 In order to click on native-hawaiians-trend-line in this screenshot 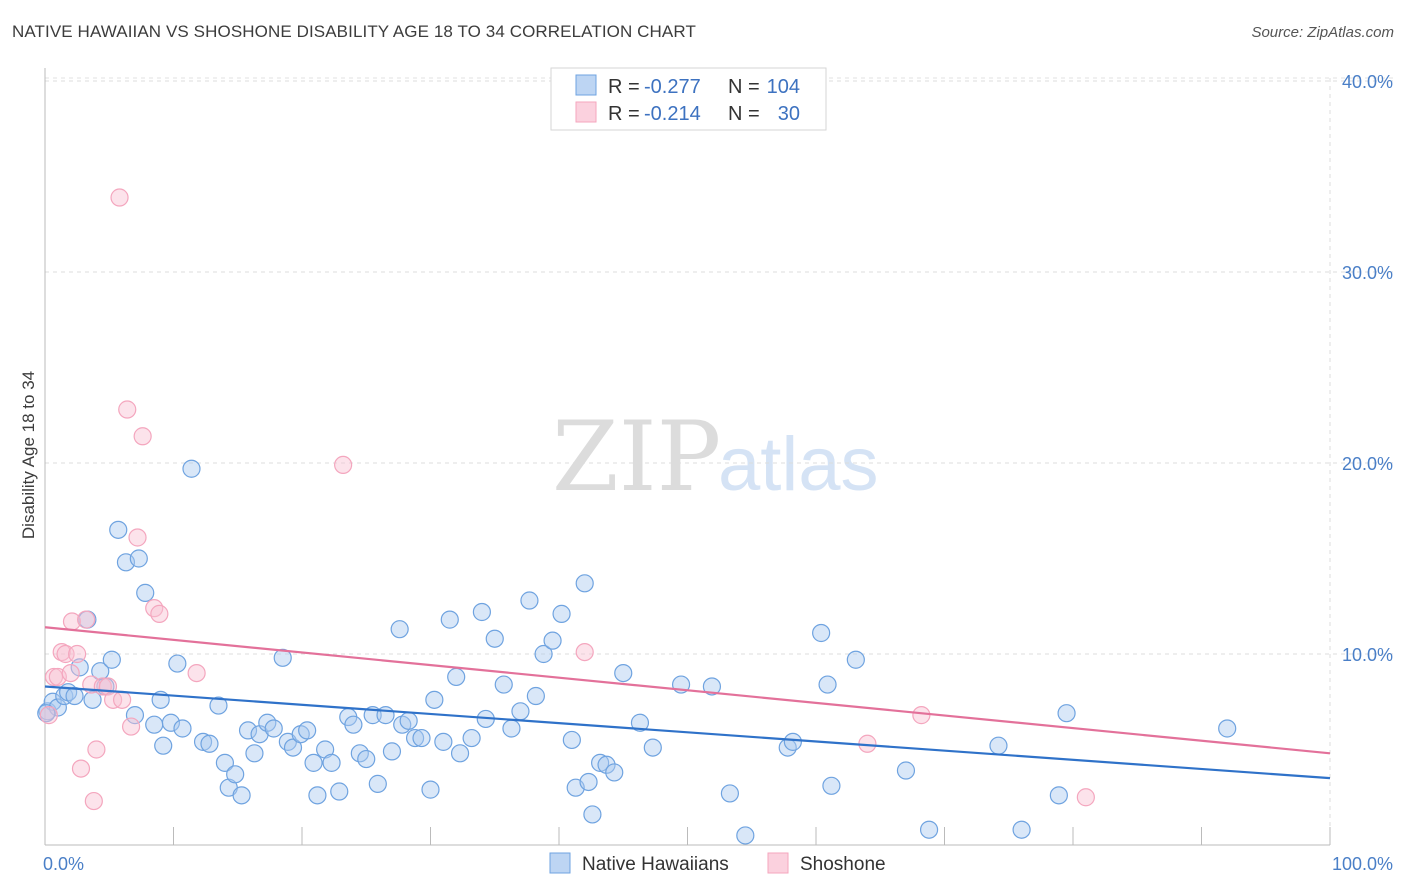, I will do `click(687, 732)`.